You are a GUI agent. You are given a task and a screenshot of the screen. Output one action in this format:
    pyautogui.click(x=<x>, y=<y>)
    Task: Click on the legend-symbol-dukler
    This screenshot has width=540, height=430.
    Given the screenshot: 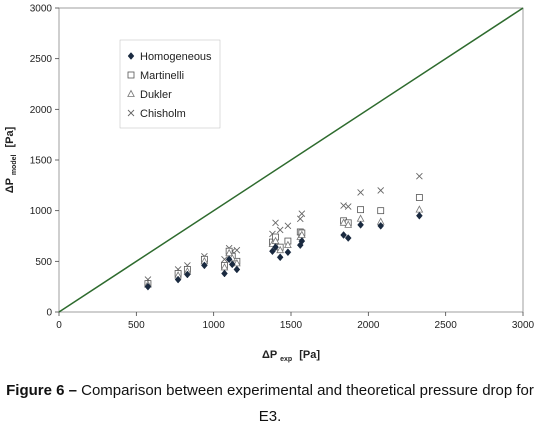 What is the action you would take?
    pyautogui.click(x=131, y=93)
    